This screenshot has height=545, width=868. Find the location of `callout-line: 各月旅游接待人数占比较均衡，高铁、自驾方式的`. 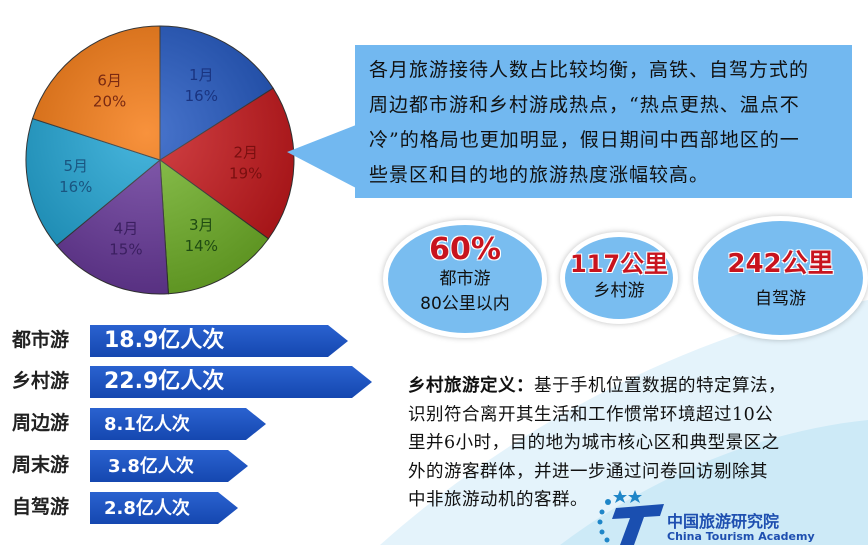

callout-line: 各月旅游接待人数占比较均衡，高铁、自驾方式的 is located at coordinates (589, 70).